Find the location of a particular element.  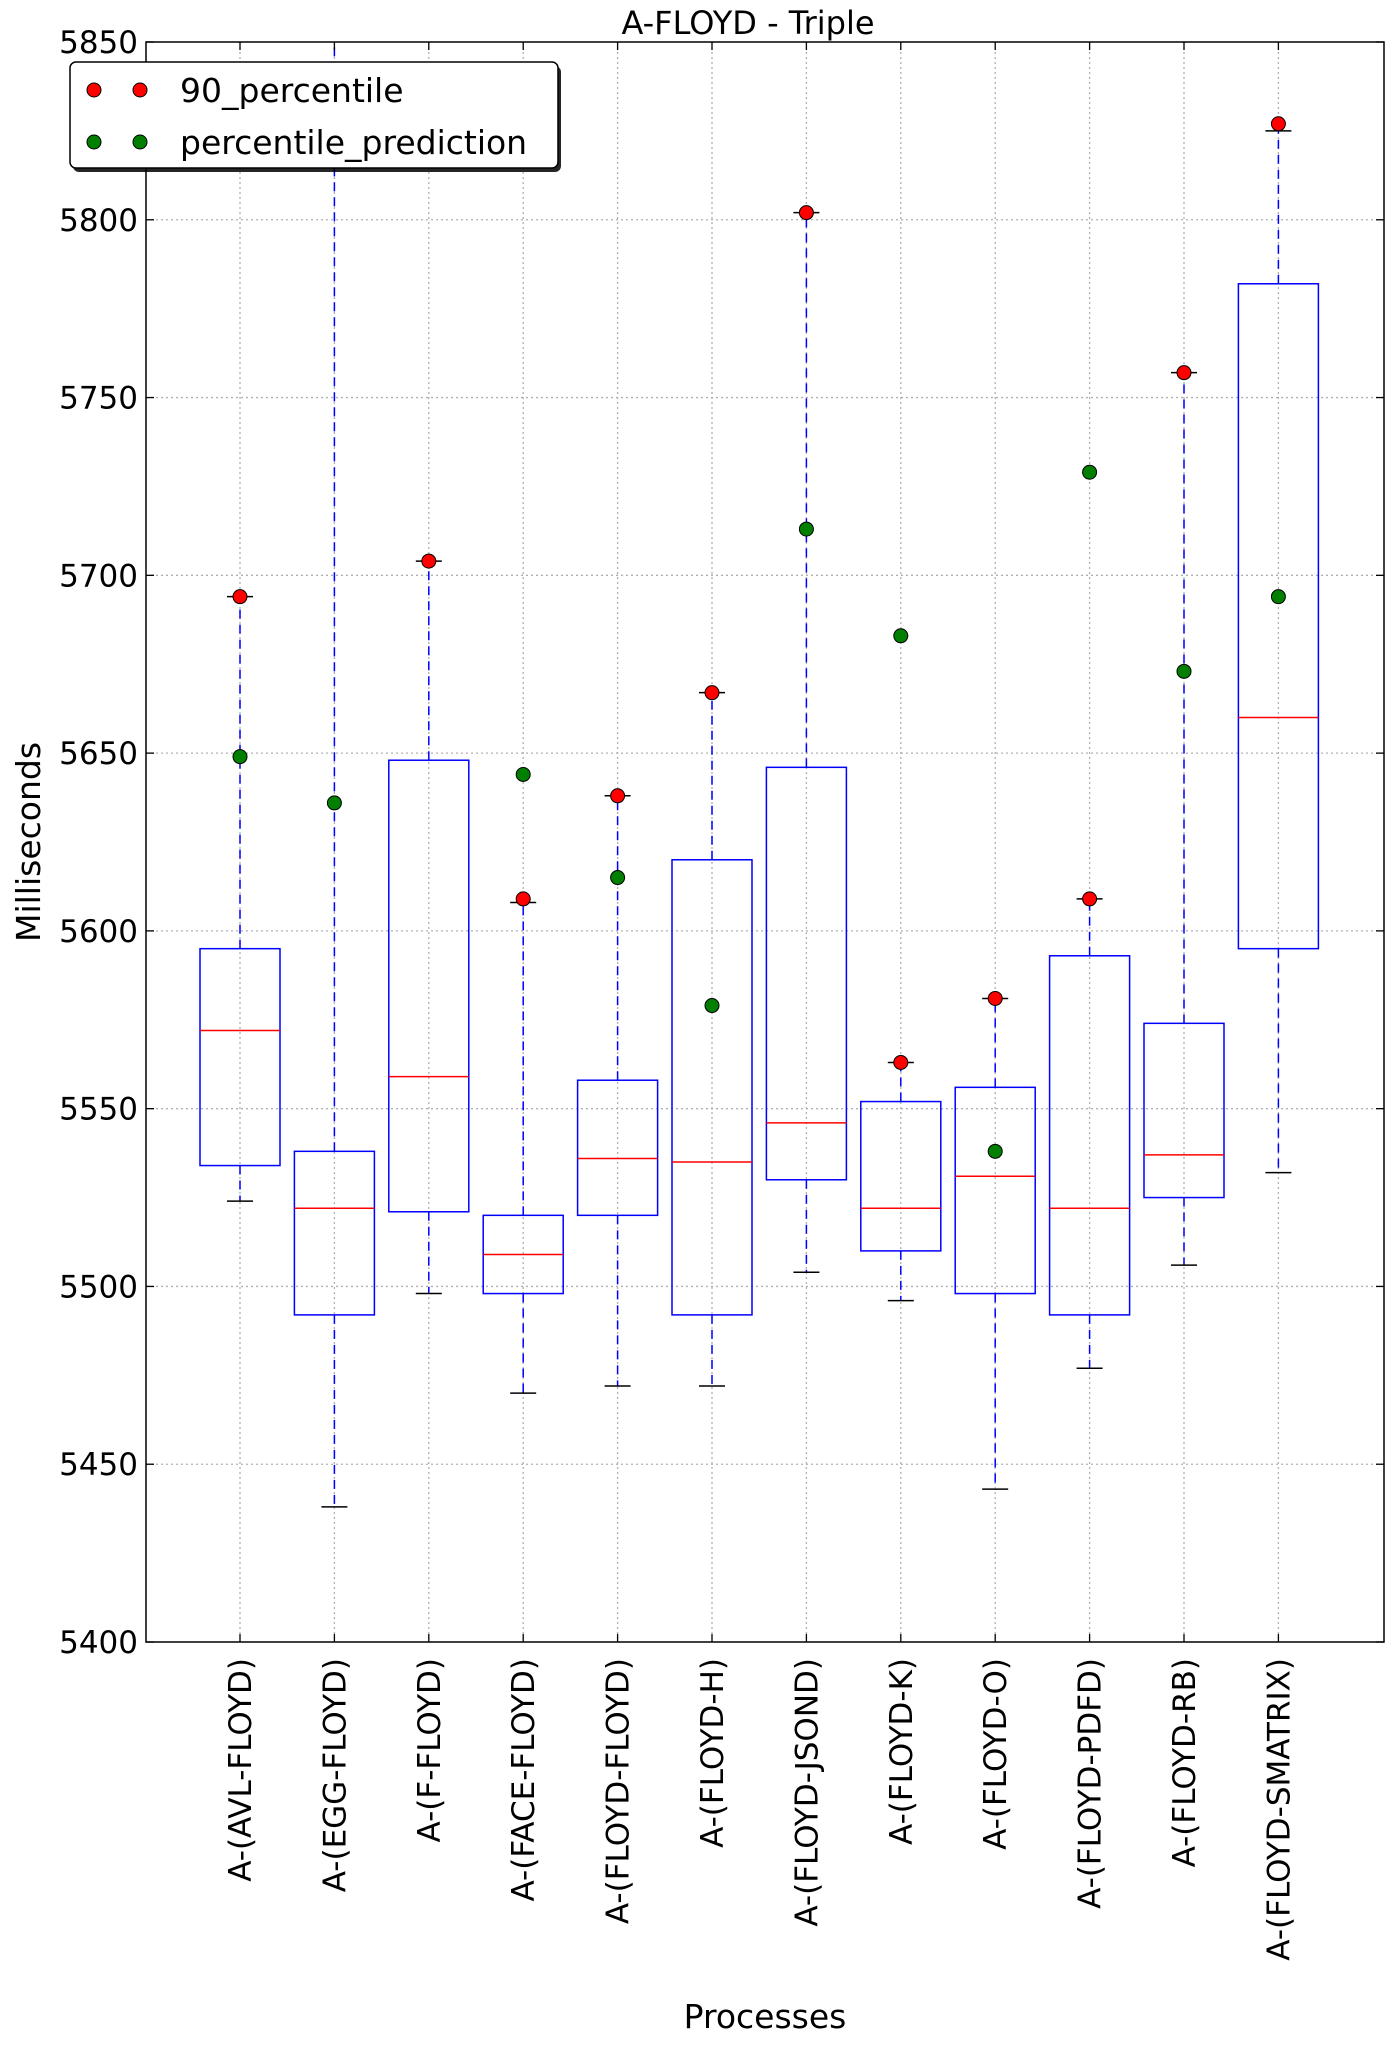

x-category-label: A-(EGG-FLOYD) is located at coordinates (335, 1775).